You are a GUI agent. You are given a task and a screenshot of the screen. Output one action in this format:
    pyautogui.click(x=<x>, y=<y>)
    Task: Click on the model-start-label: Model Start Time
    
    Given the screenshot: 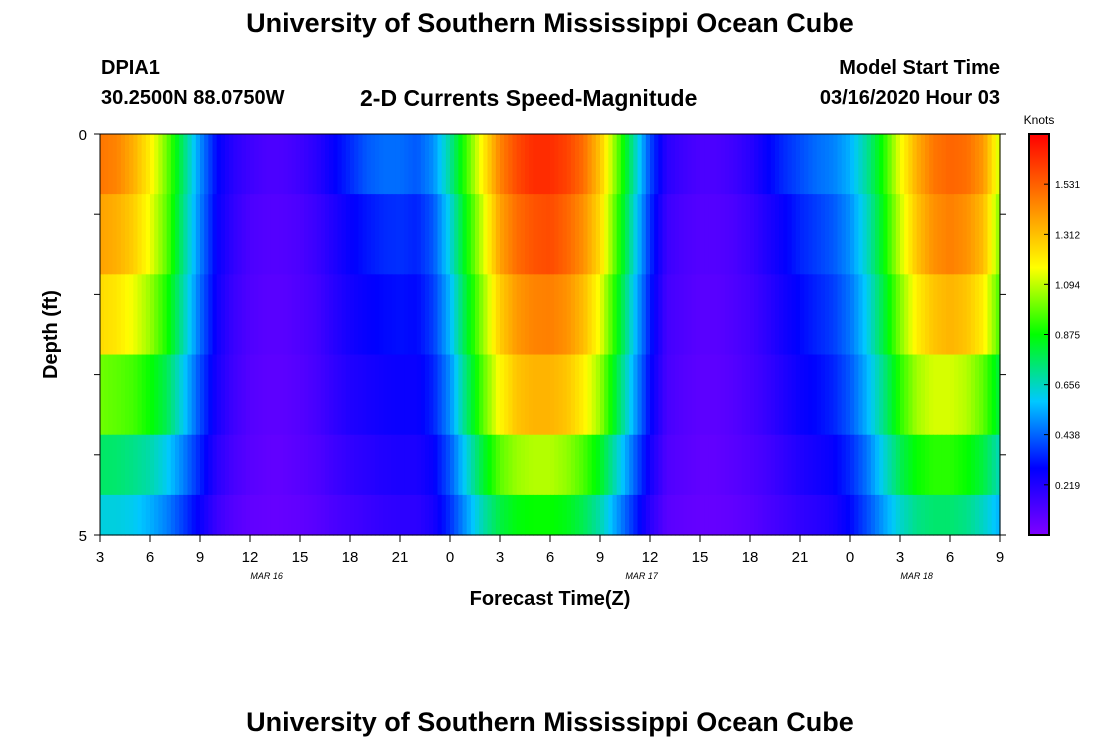 What is the action you would take?
    pyautogui.click(x=919, y=68)
    